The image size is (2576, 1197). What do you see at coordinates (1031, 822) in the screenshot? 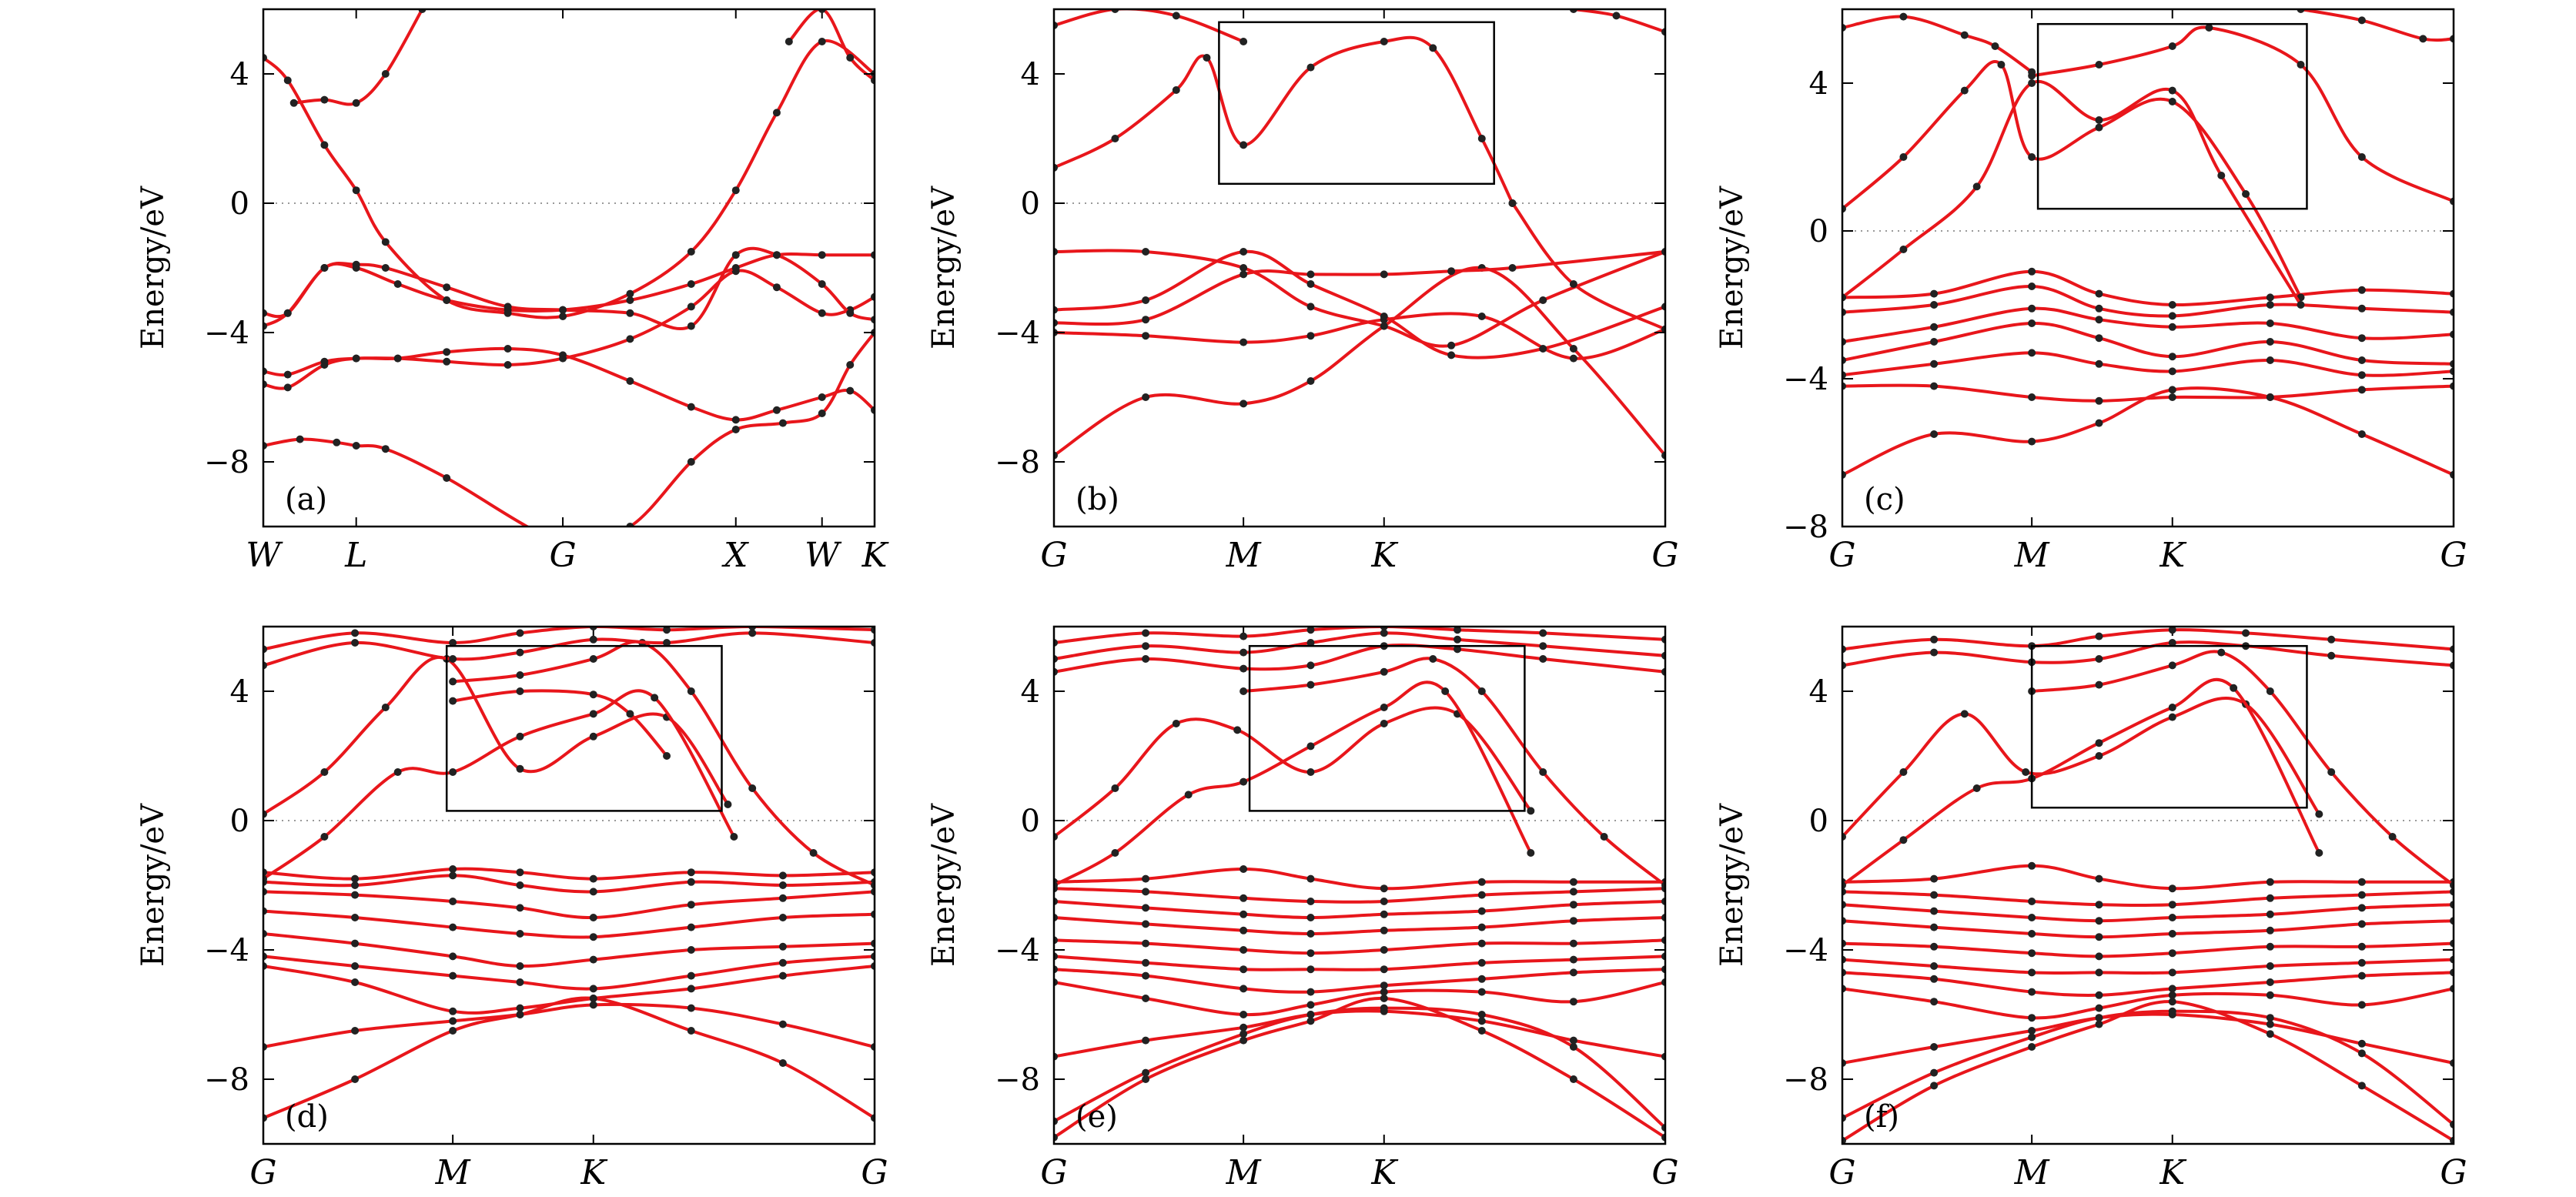
I see `y-tick-label: 0` at bounding box center [1031, 822].